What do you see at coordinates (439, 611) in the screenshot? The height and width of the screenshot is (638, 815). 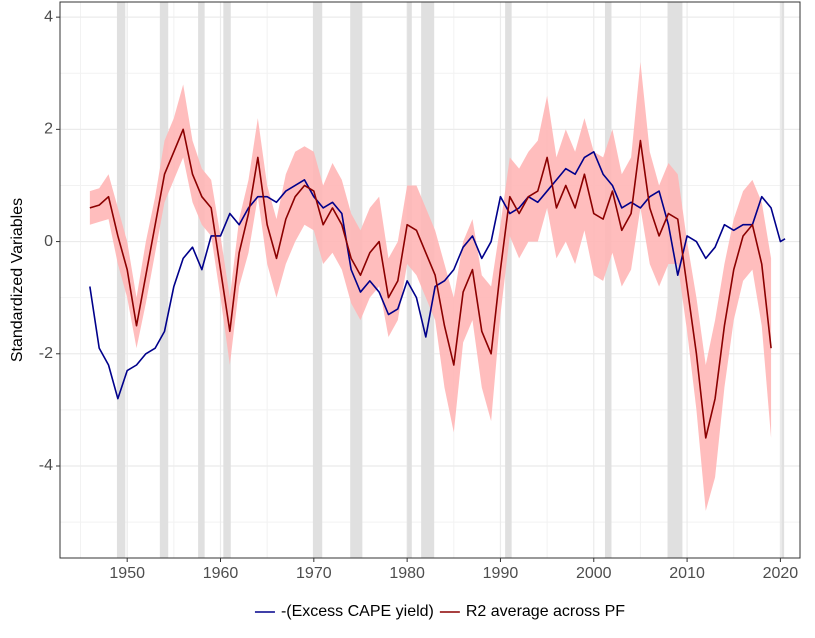 I see `legend: -(Excess CAPE yield) R2 average across PF` at bounding box center [439, 611].